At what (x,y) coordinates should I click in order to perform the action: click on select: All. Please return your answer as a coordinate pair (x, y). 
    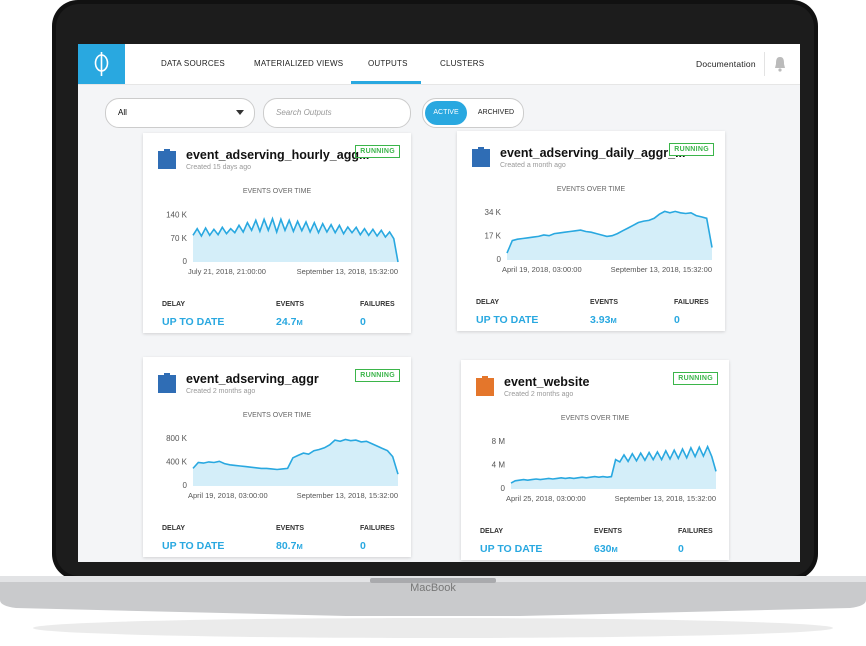
    Looking at the image, I should click on (180, 113).